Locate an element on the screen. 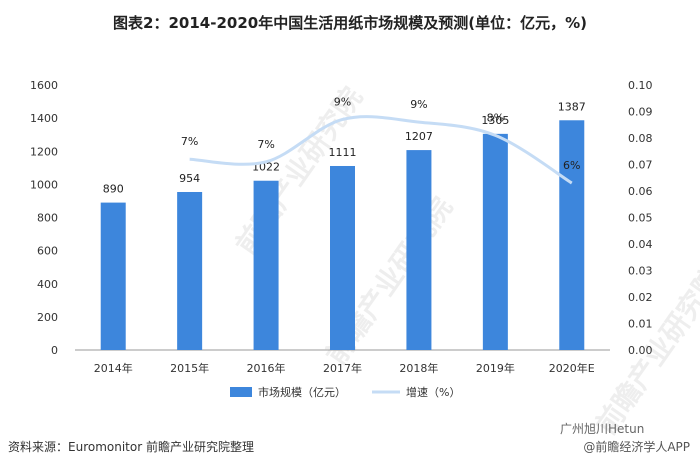 The image size is (700, 465). brand-mid: 广州旭川Hetun is located at coordinates (602, 429).